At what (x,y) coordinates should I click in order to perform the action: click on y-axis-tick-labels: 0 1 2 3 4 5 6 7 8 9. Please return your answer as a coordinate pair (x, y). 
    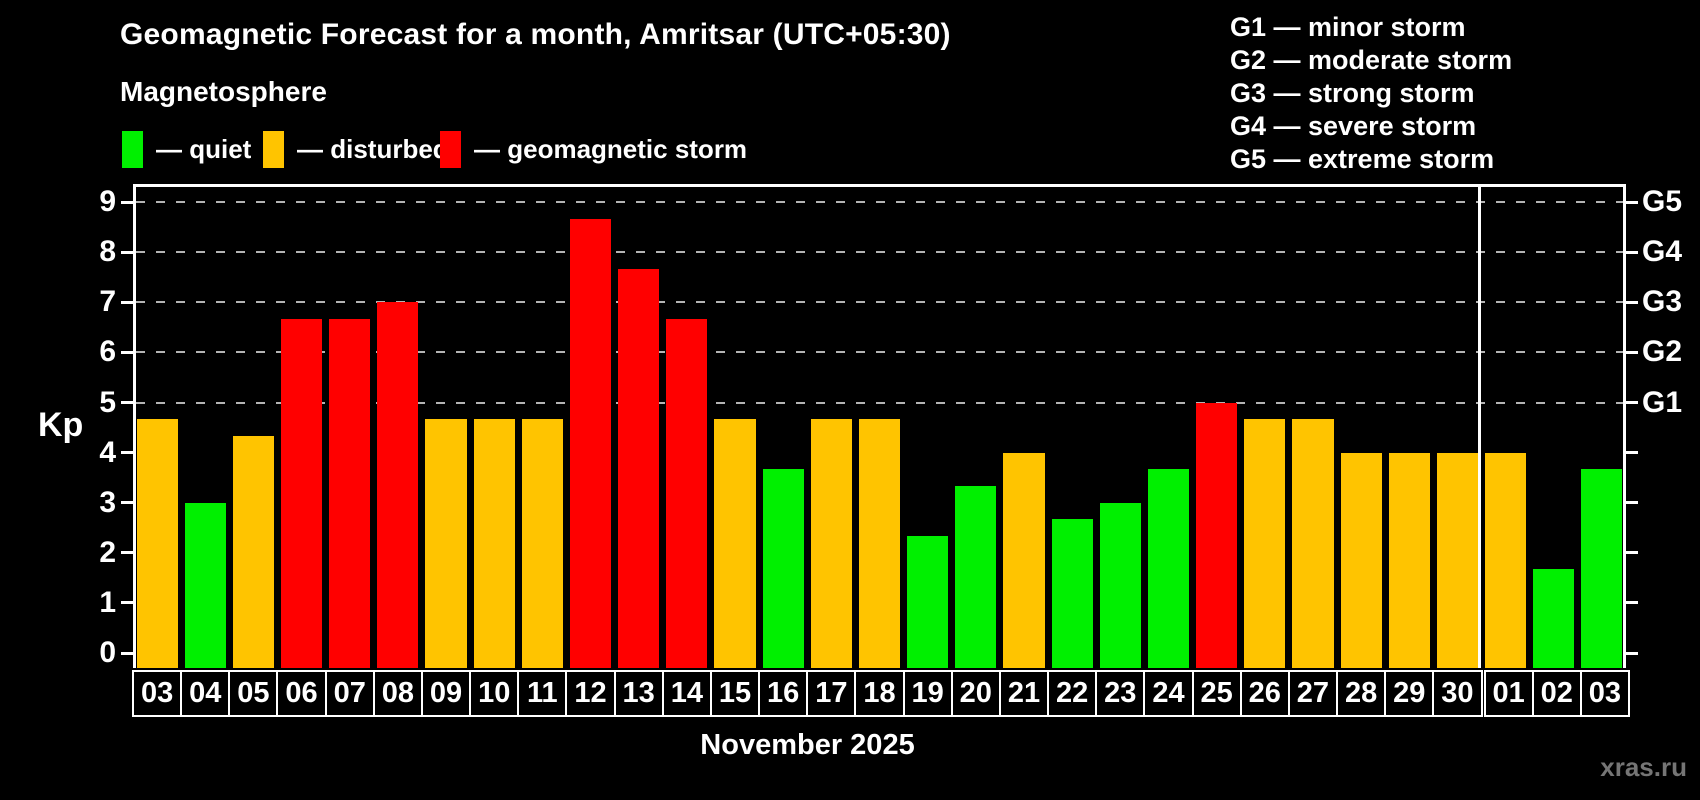
    Looking at the image, I should click on (76, 426).